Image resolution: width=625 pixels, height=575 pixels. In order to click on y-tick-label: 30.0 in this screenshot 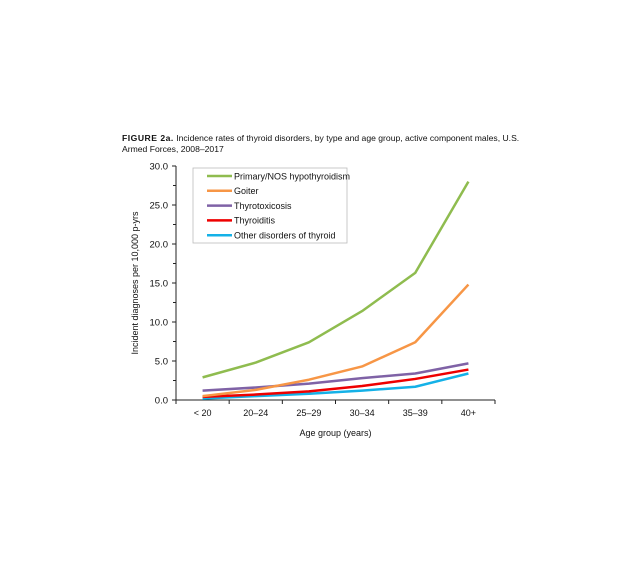, I will do `click(159, 167)`.